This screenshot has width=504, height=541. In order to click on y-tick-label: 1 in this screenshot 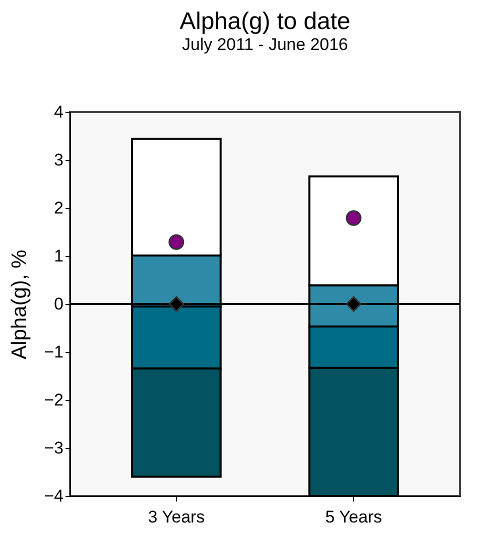, I will do `click(59, 256)`.